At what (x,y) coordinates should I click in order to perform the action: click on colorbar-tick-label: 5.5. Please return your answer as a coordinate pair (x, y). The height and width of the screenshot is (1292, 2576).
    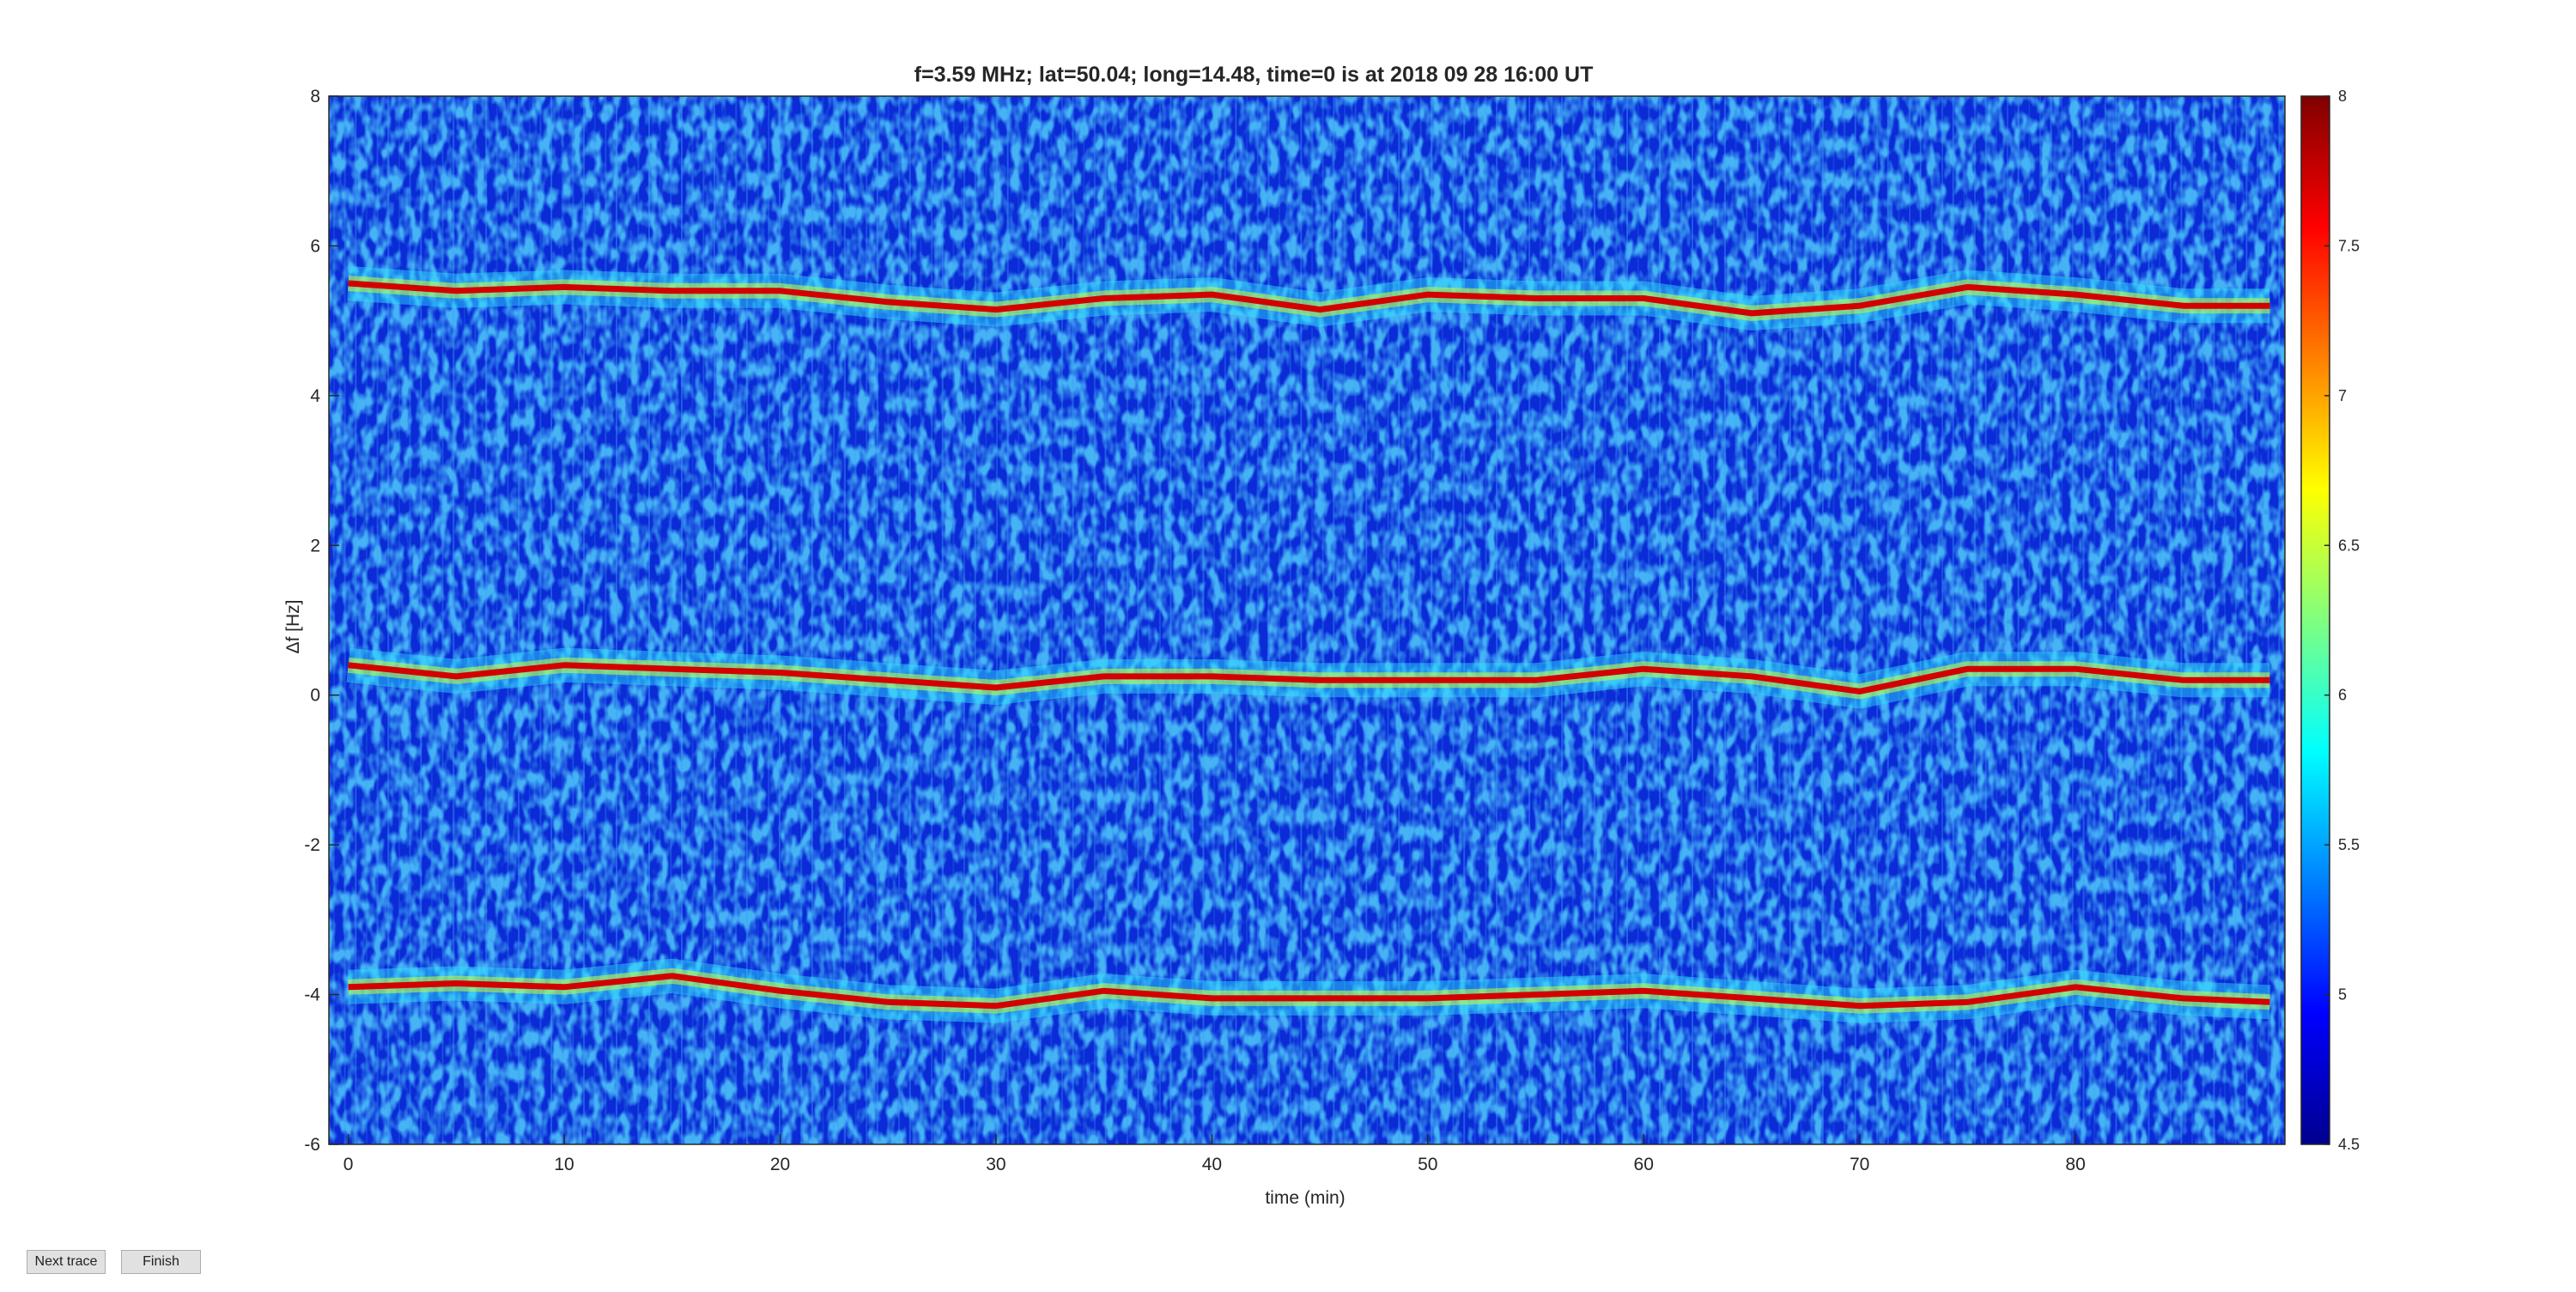
    Looking at the image, I should click on (2349, 844).